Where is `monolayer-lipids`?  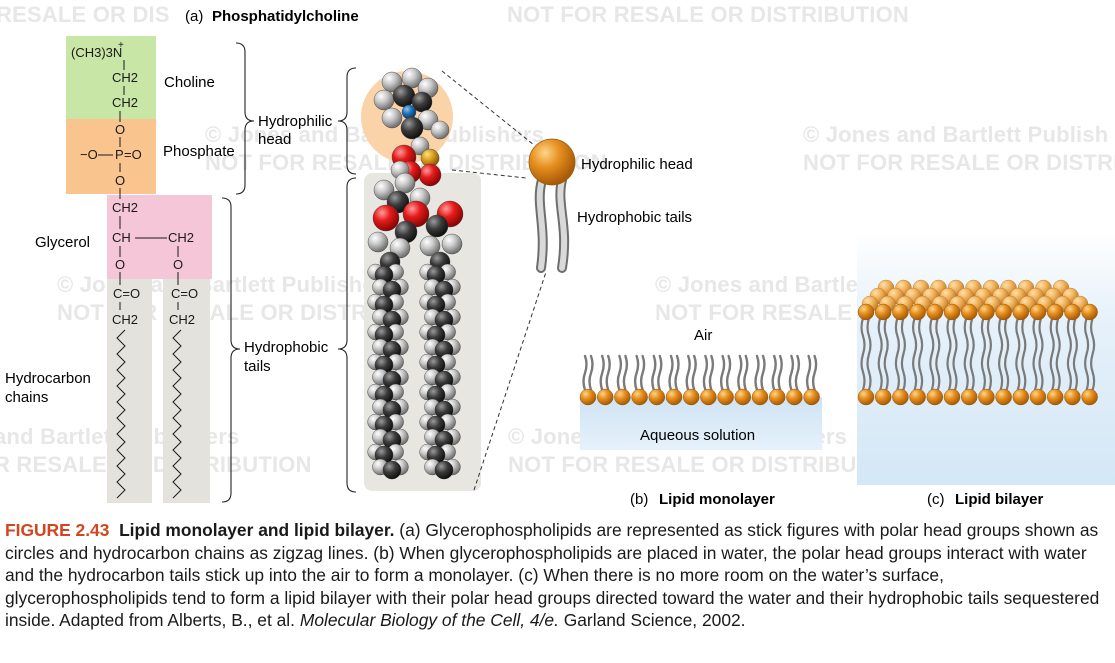
monolayer-lipids is located at coordinates (699, 380).